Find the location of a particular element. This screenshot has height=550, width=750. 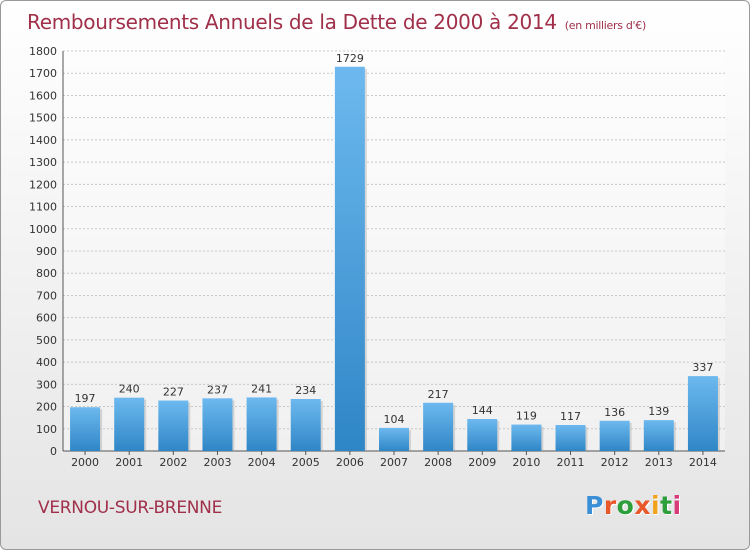

bar-value-label: 119 is located at coordinates (526, 416).